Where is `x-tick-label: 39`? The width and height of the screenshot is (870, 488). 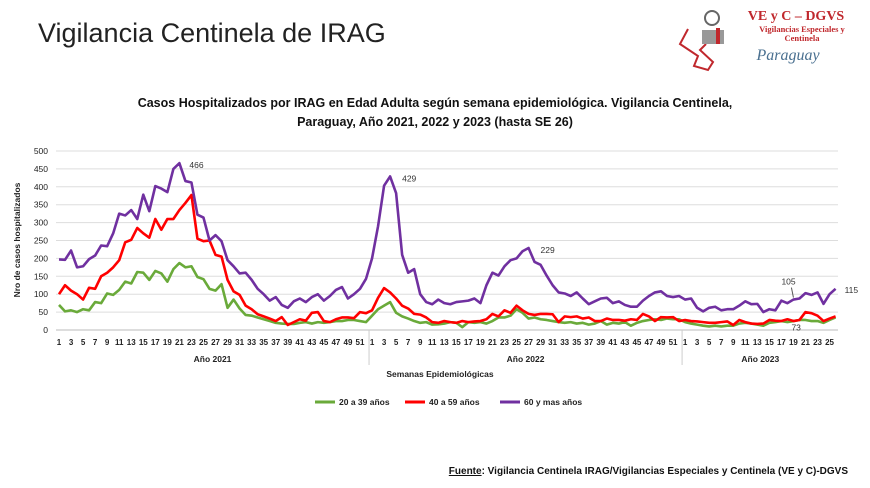 x-tick-label: 39 is located at coordinates (600, 342).